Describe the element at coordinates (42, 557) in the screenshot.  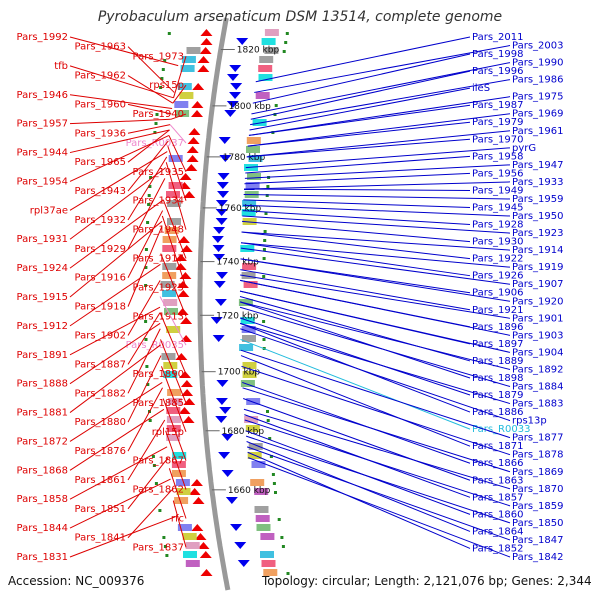
I see `gene-label: Pars_1831` at that location.